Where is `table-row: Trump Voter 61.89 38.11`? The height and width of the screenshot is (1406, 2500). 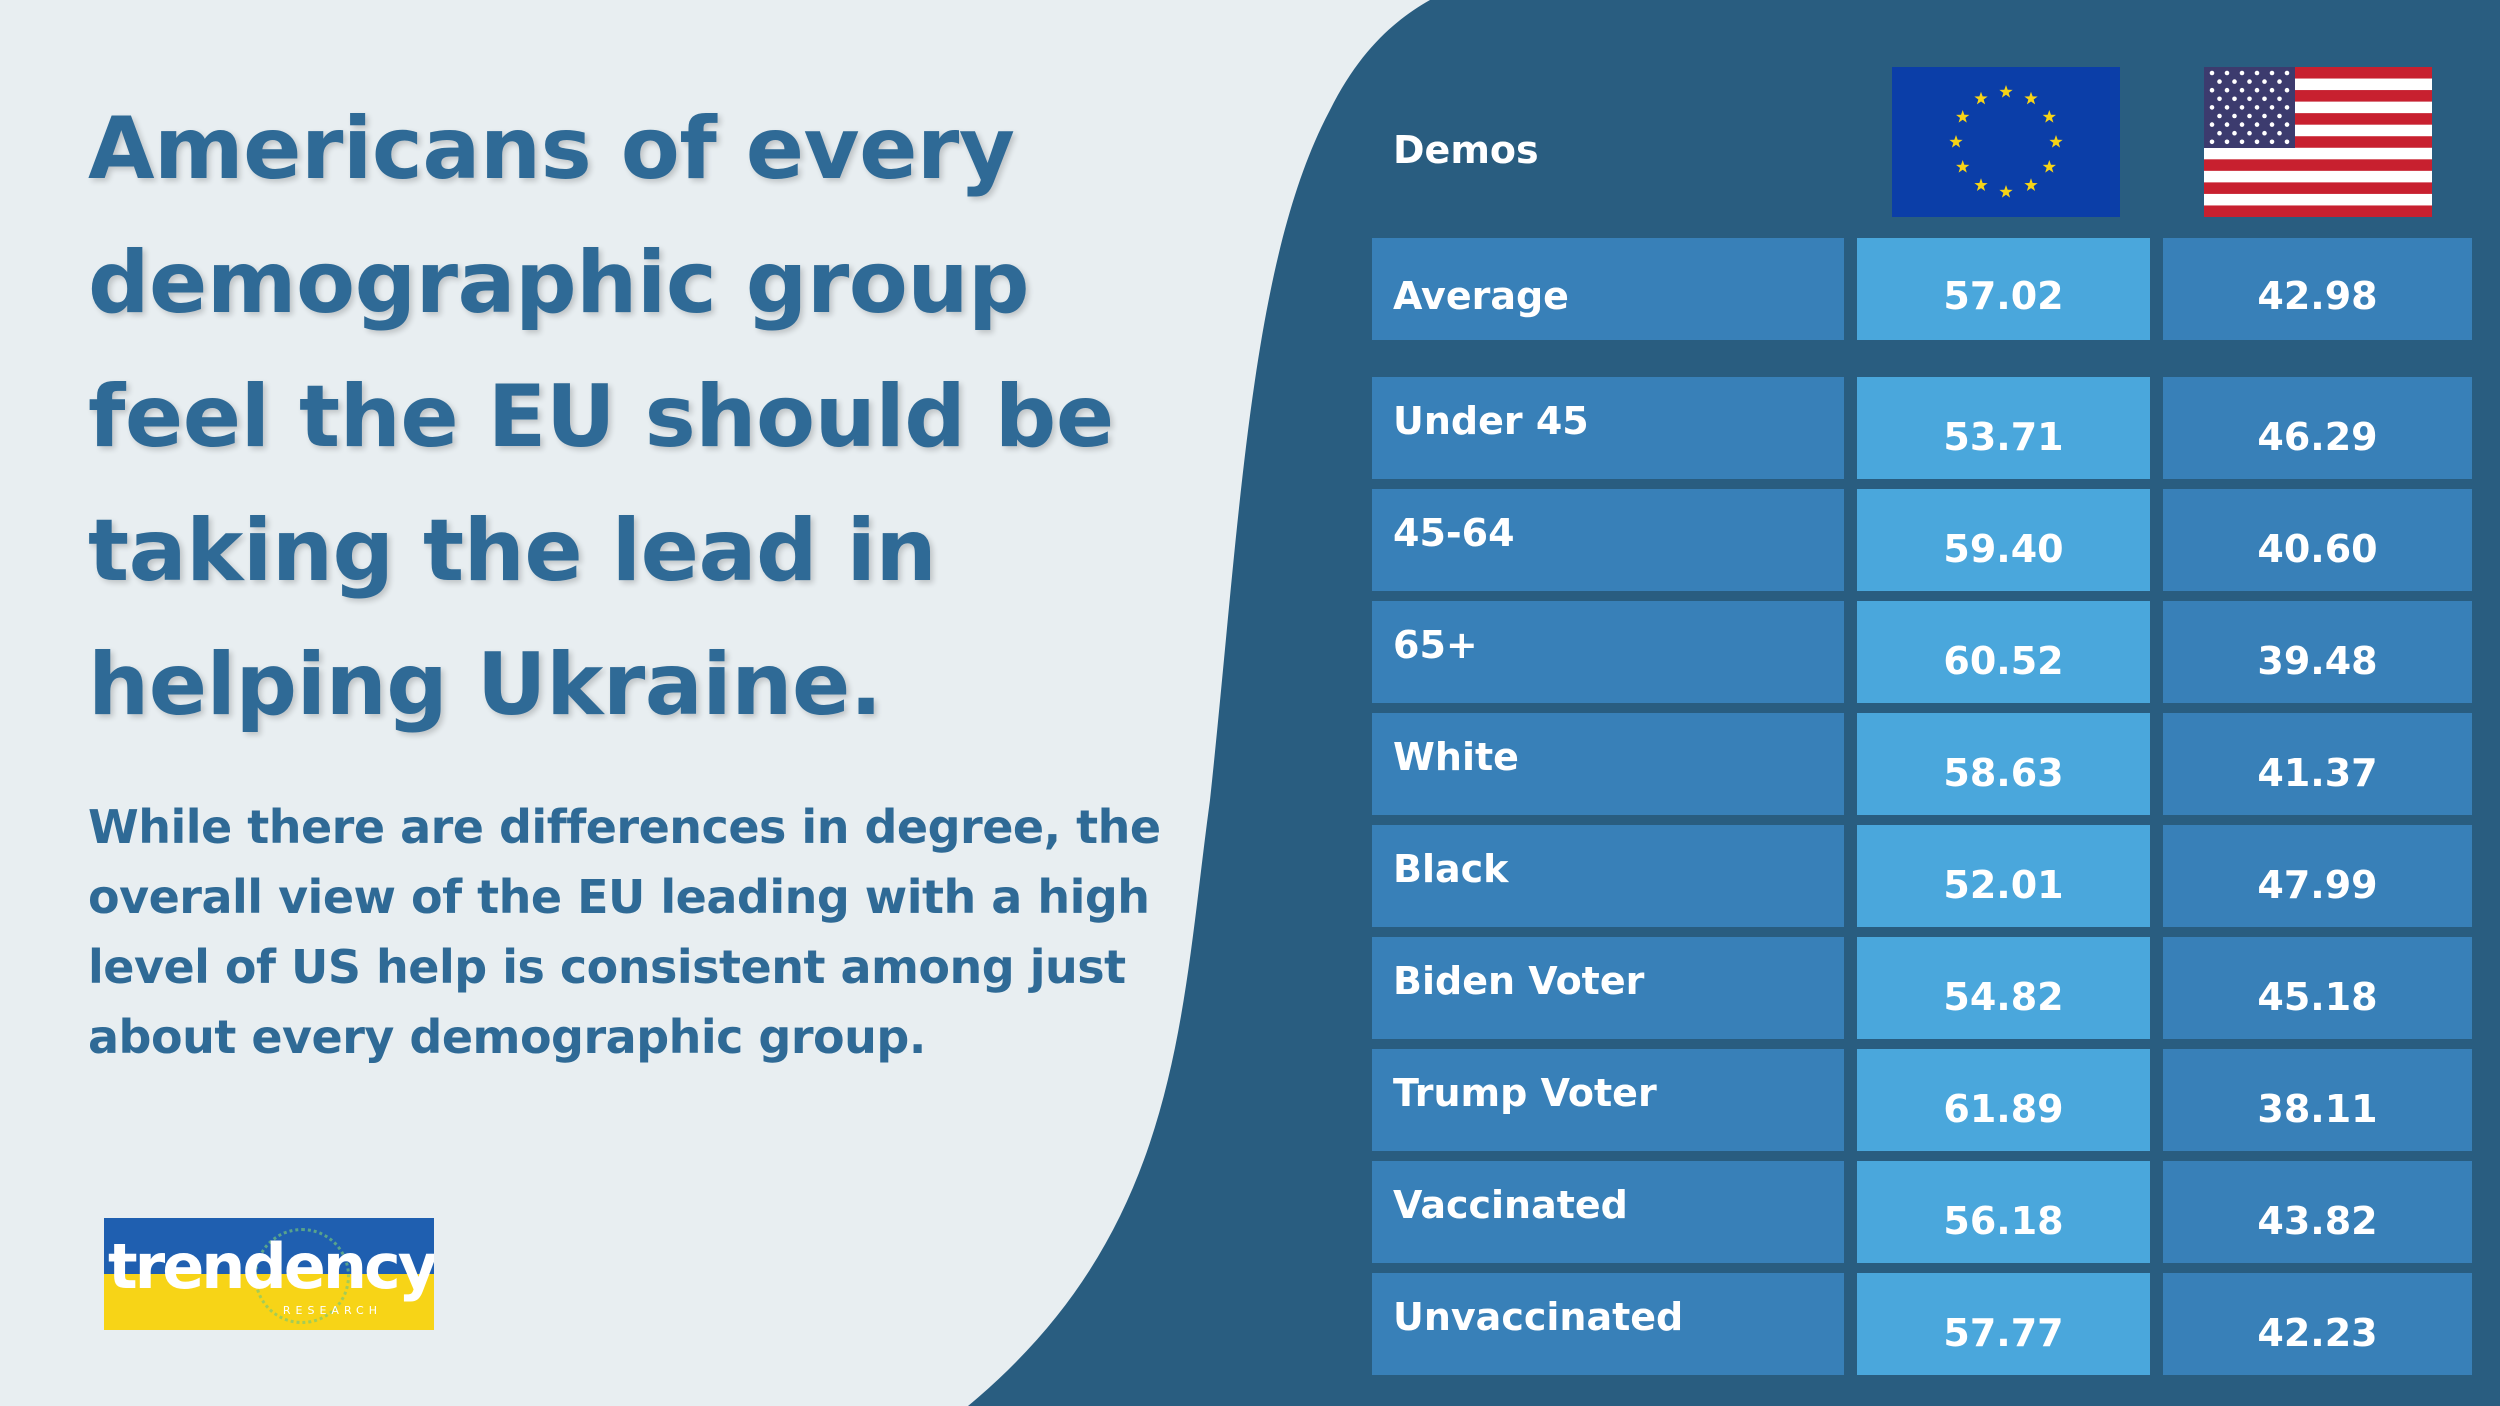
table-row: Trump Voter 61.89 38.11 is located at coordinates (1922, 1100).